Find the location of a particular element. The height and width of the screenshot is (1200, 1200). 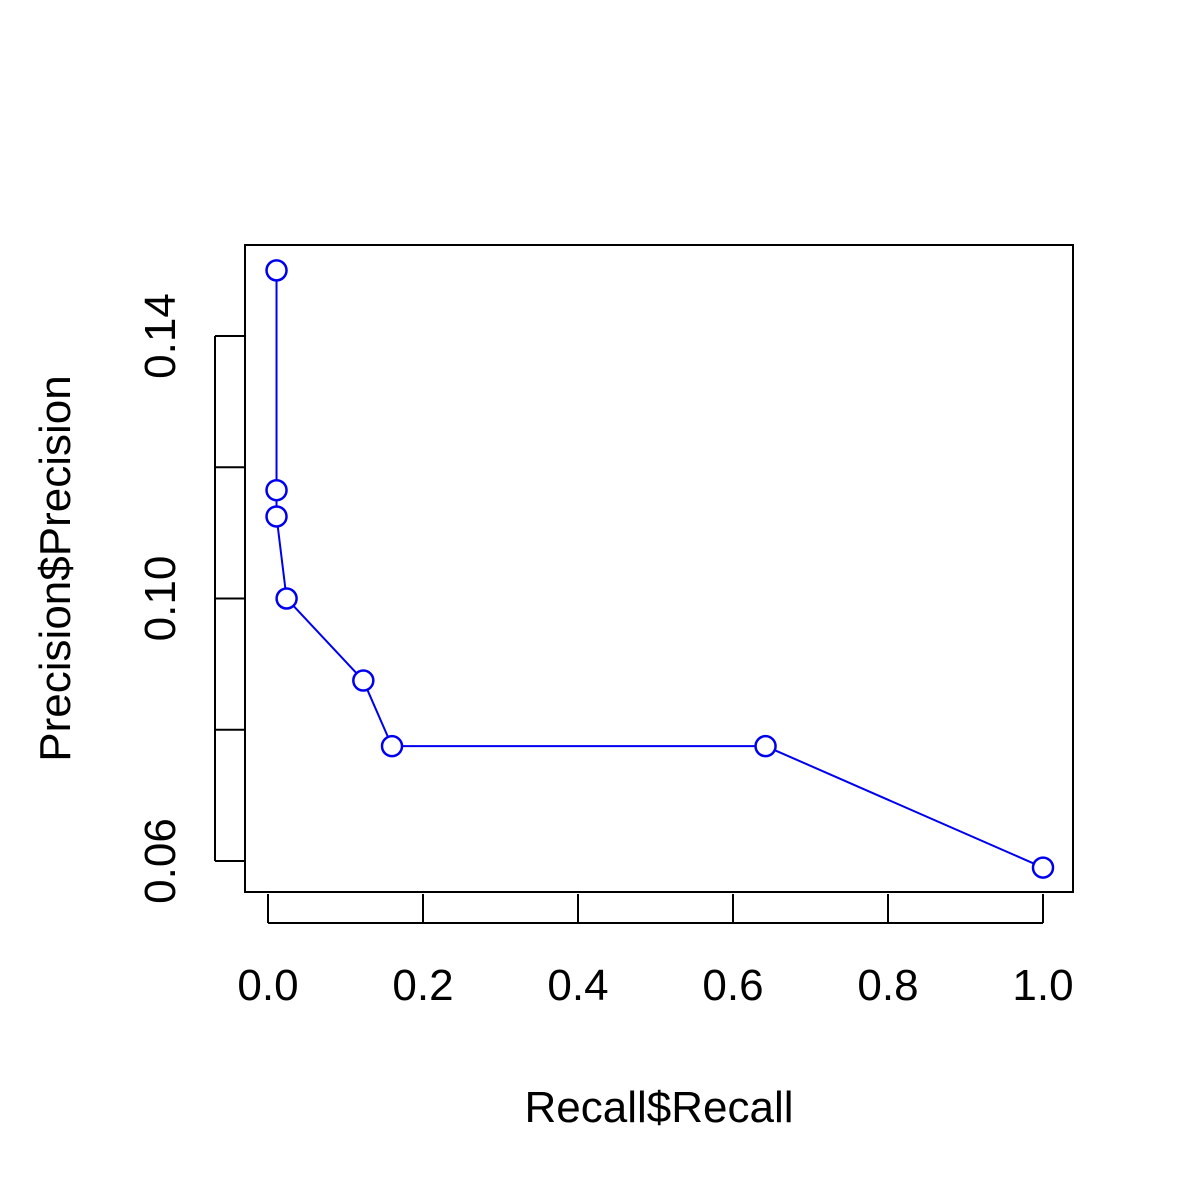

y-tick-label: 0.14 is located at coordinates (160, 336).